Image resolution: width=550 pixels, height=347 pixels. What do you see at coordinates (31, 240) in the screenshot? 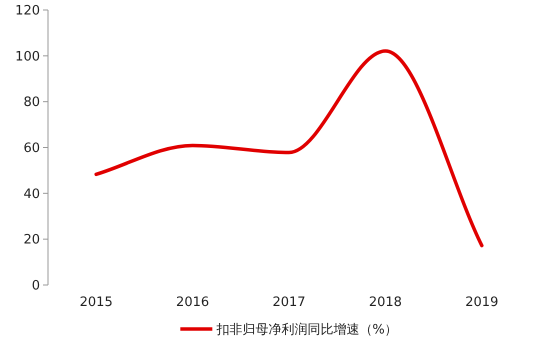
I see `y-tick-label: 20` at bounding box center [31, 240].